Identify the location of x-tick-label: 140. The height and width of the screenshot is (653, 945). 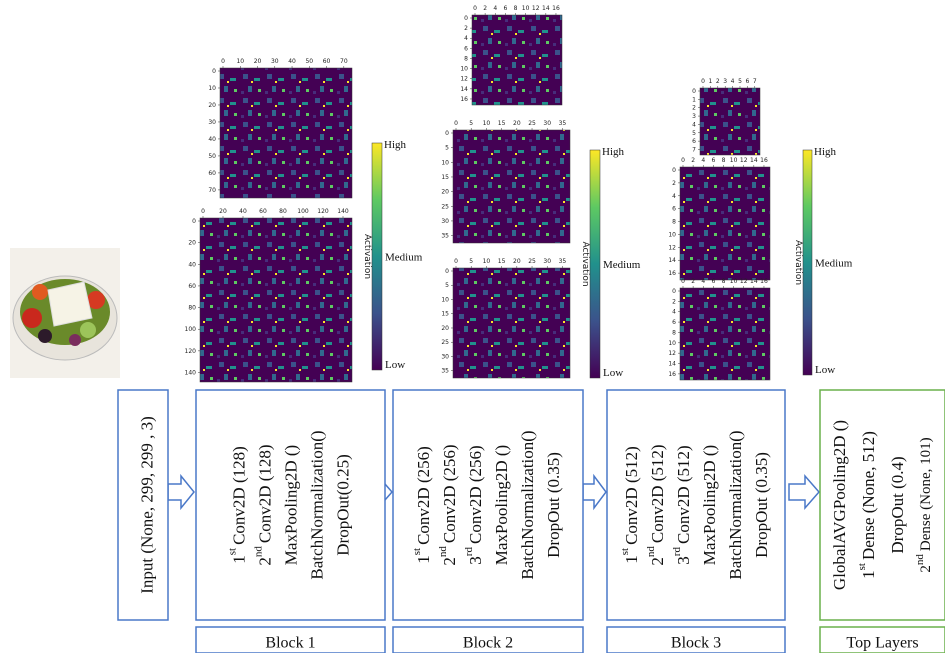
(343, 211).